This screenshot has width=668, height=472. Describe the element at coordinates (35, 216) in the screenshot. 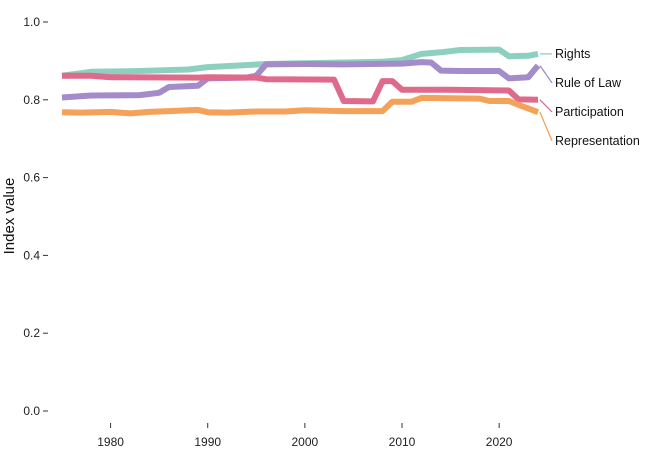

I see `y-axis: 0.0 0.2 0.4 0.6 0.8 1.0` at that location.